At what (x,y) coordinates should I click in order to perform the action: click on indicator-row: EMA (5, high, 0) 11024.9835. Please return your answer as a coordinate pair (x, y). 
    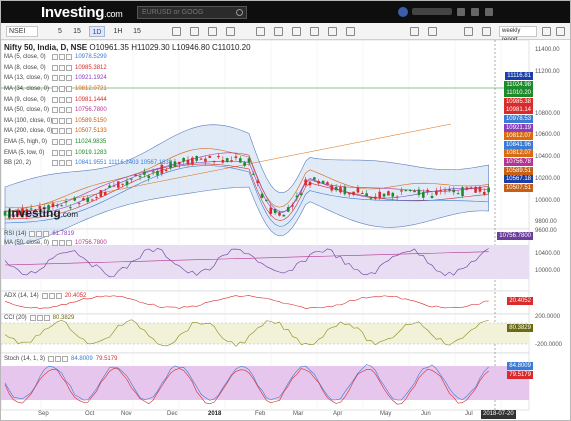
    Looking at the image, I should click on (127, 142).